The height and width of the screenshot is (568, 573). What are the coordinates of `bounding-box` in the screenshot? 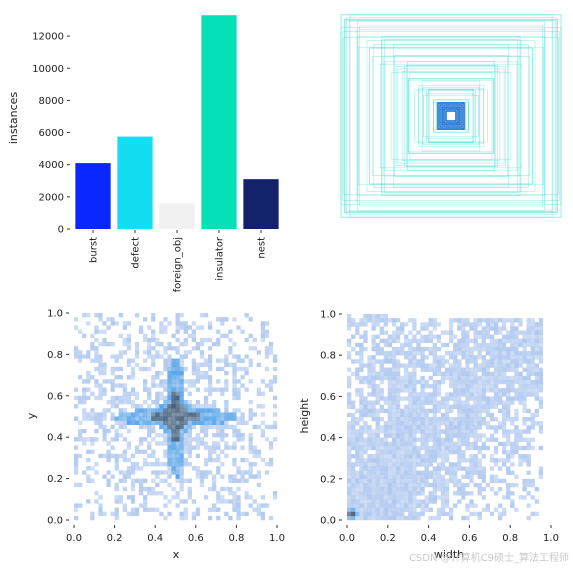 It's located at (451, 116).